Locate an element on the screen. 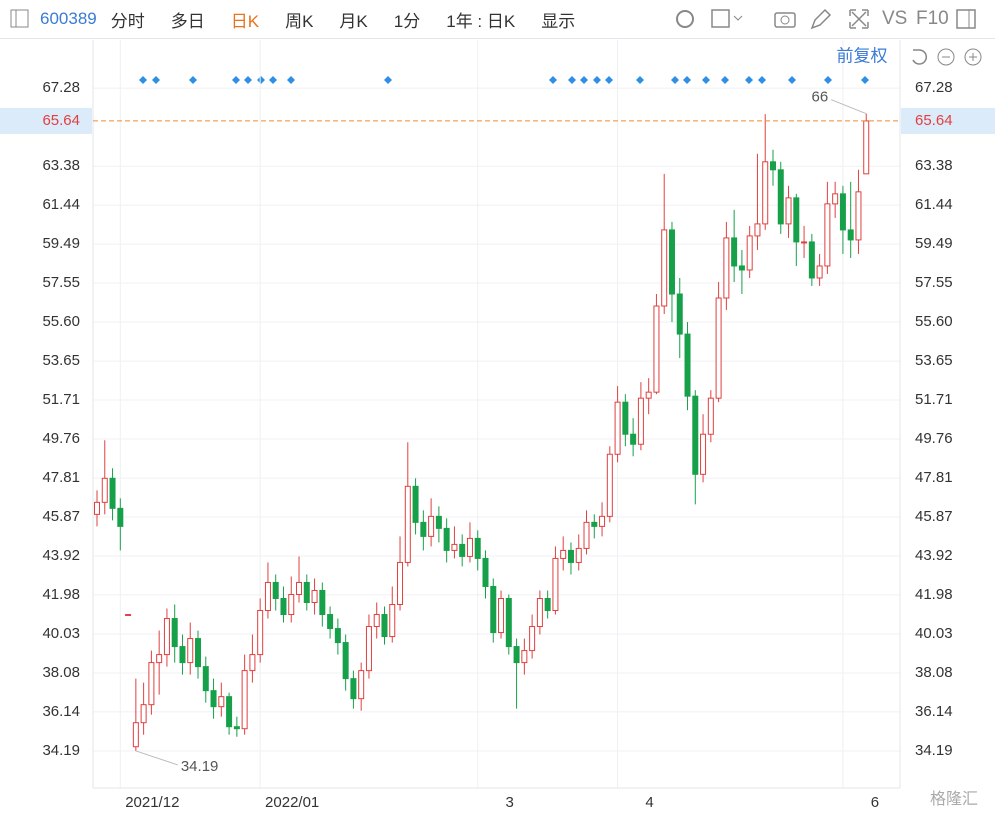 This screenshot has height=818, width=995. tab: 显示 is located at coordinates (558, 21).